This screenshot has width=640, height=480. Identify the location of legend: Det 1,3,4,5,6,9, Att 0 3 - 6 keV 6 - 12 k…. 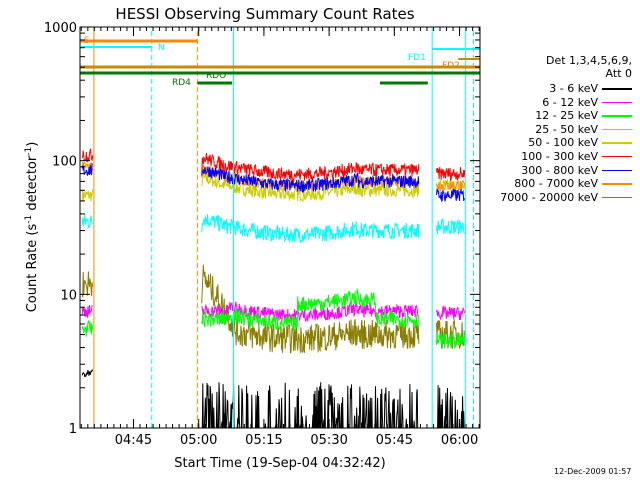
(557, 129).